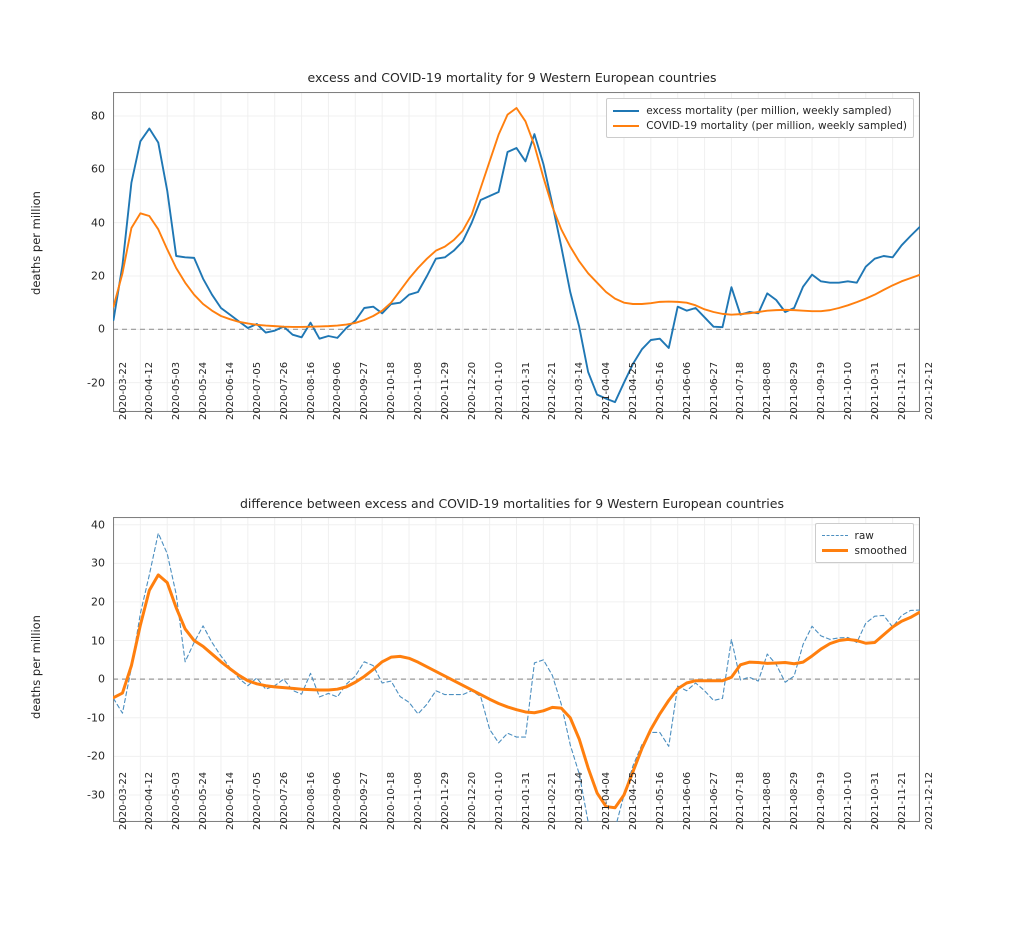 The width and height of the screenshot is (1024, 931). I want to click on y-tick-label: 10, so click(98, 641).